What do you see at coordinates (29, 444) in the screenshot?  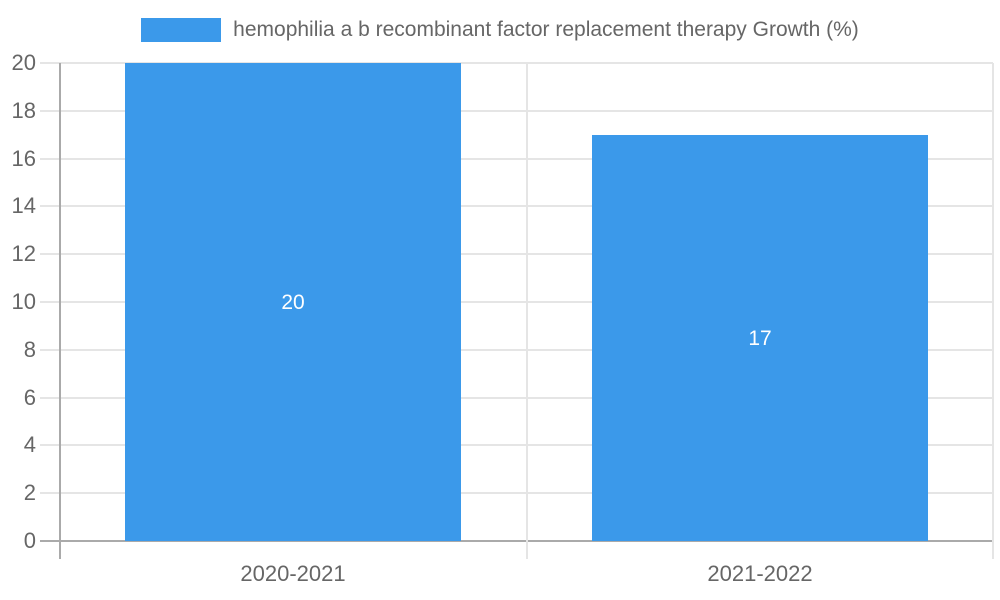 I see `y-axis-tick-label: 4` at bounding box center [29, 444].